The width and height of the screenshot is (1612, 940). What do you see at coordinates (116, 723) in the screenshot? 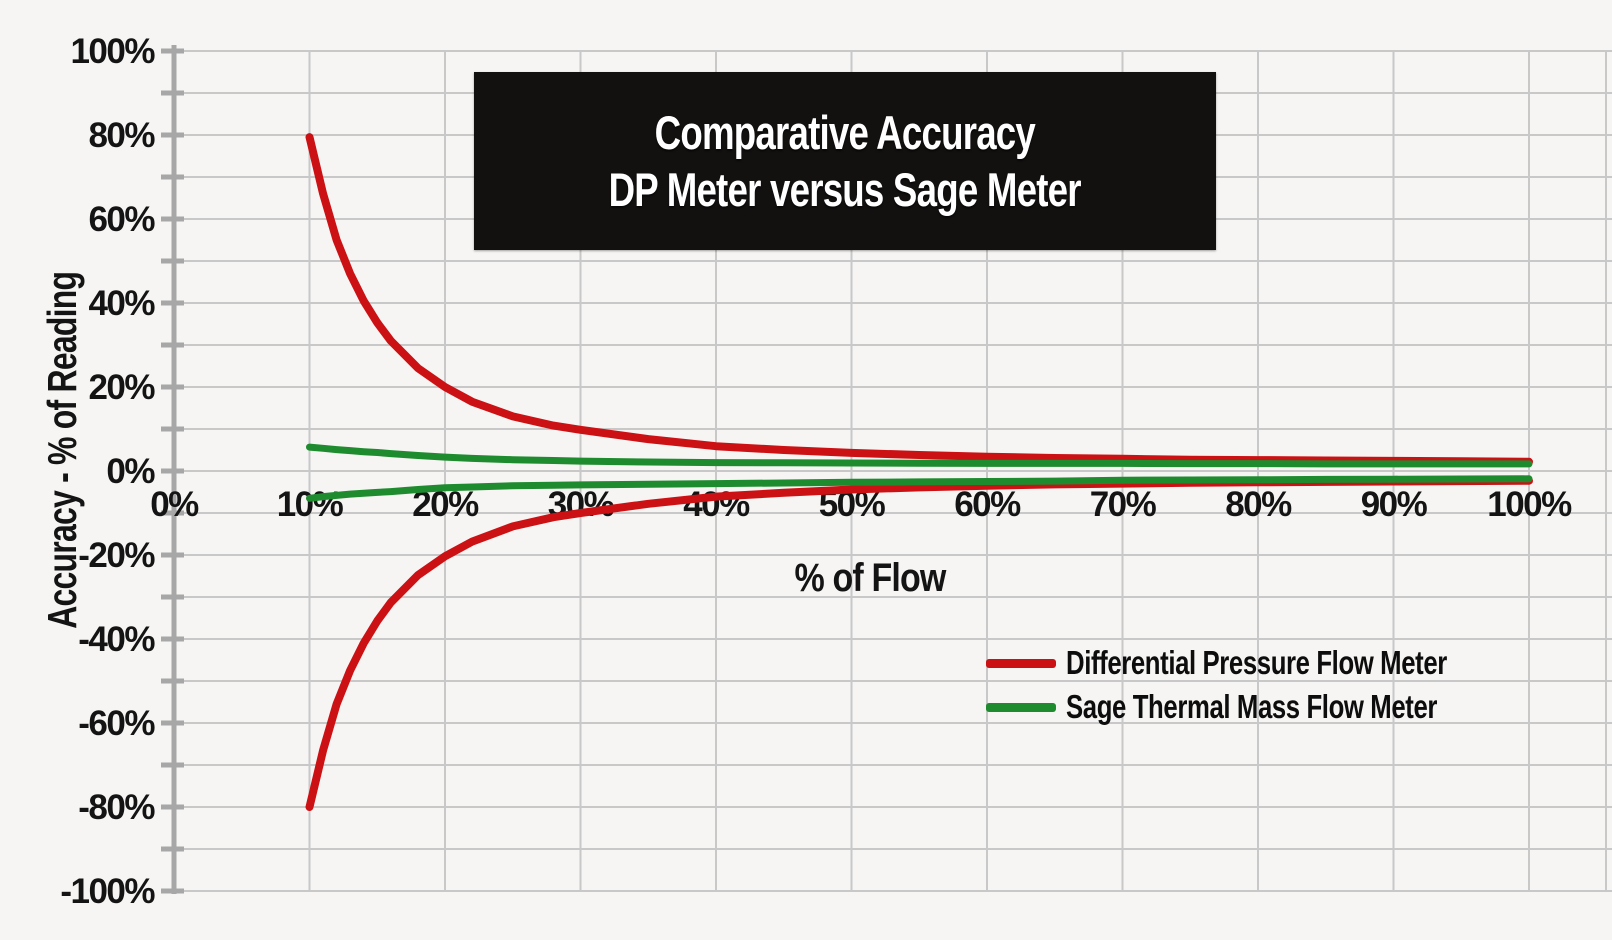
I see `y-tick-label: -60%` at bounding box center [116, 723].